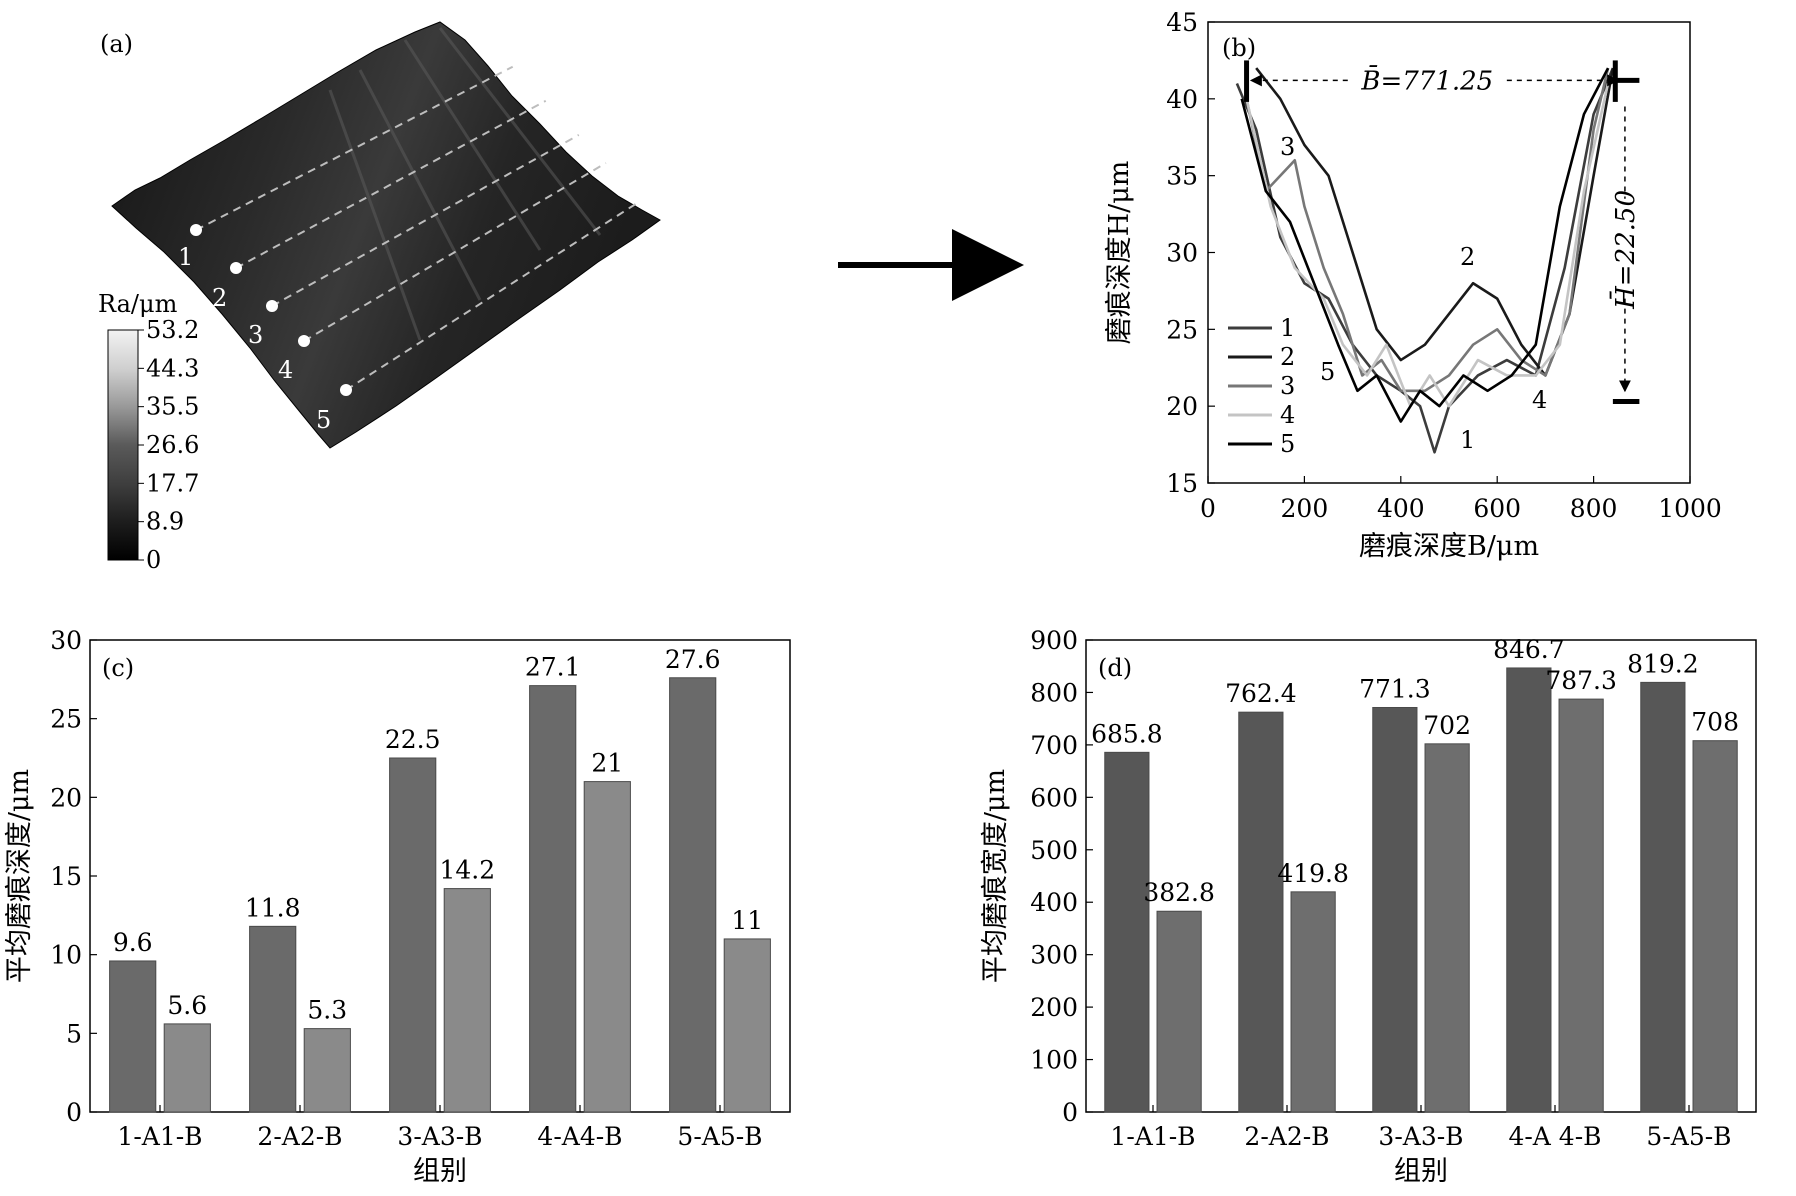 The image size is (1796, 1196). I want to click on legend-label-3: 3, so click(1287, 386).